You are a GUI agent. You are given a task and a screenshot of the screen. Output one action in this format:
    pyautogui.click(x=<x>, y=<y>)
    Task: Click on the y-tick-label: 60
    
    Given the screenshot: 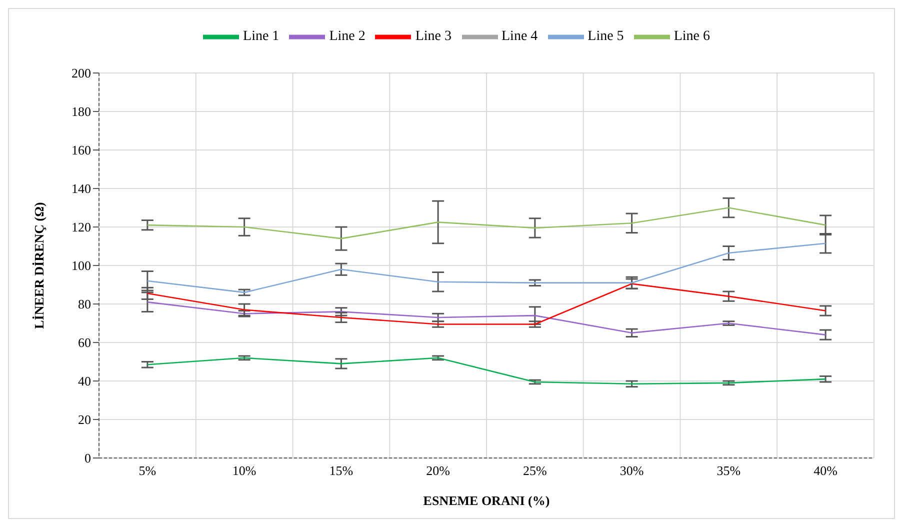 What is the action you would take?
    pyautogui.click(x=84, y=342)
    